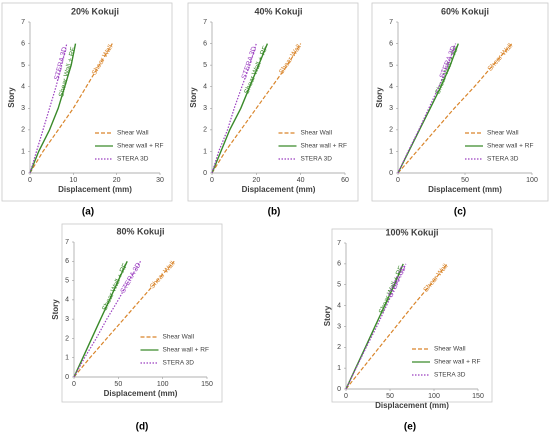  I want to click on panel-label: (c), so click(460, 212).